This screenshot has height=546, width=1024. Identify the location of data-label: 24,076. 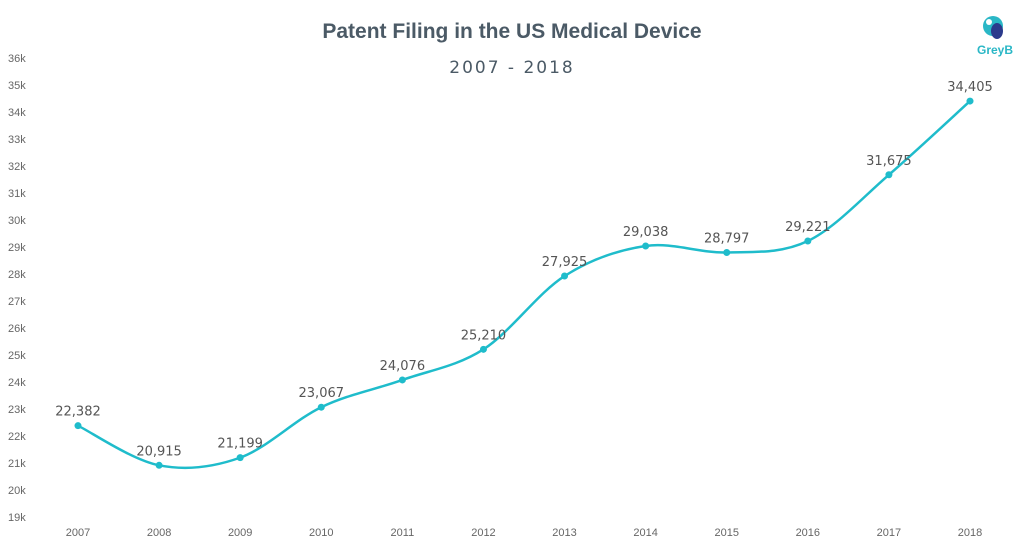
(403, 366).